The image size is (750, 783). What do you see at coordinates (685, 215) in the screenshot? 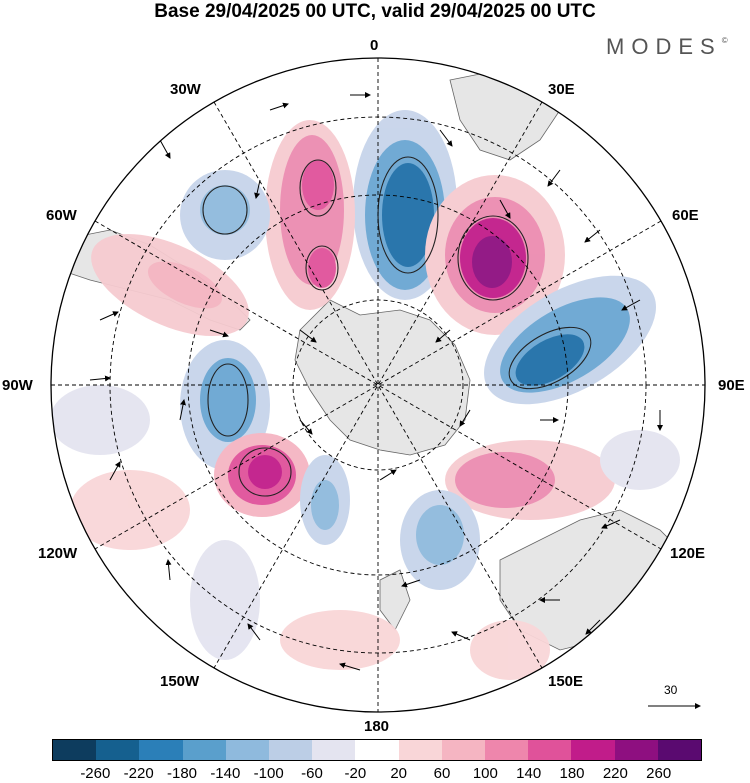
I see `lon-label-60e: 60E` at bounding box center [685, 215].